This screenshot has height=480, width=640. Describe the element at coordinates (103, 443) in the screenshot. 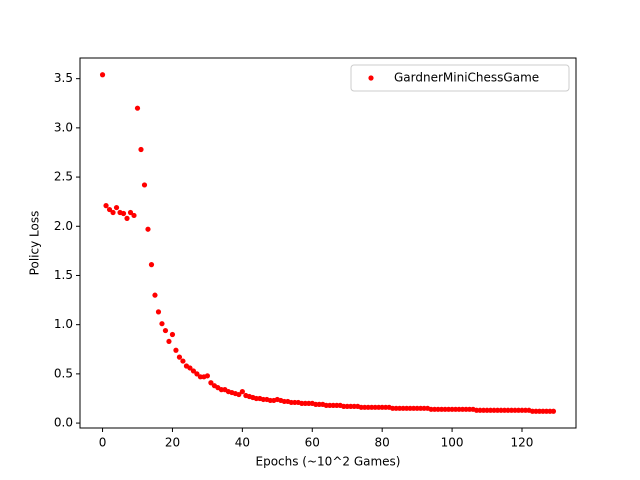

I see `x-tick-label: 0` at that location.